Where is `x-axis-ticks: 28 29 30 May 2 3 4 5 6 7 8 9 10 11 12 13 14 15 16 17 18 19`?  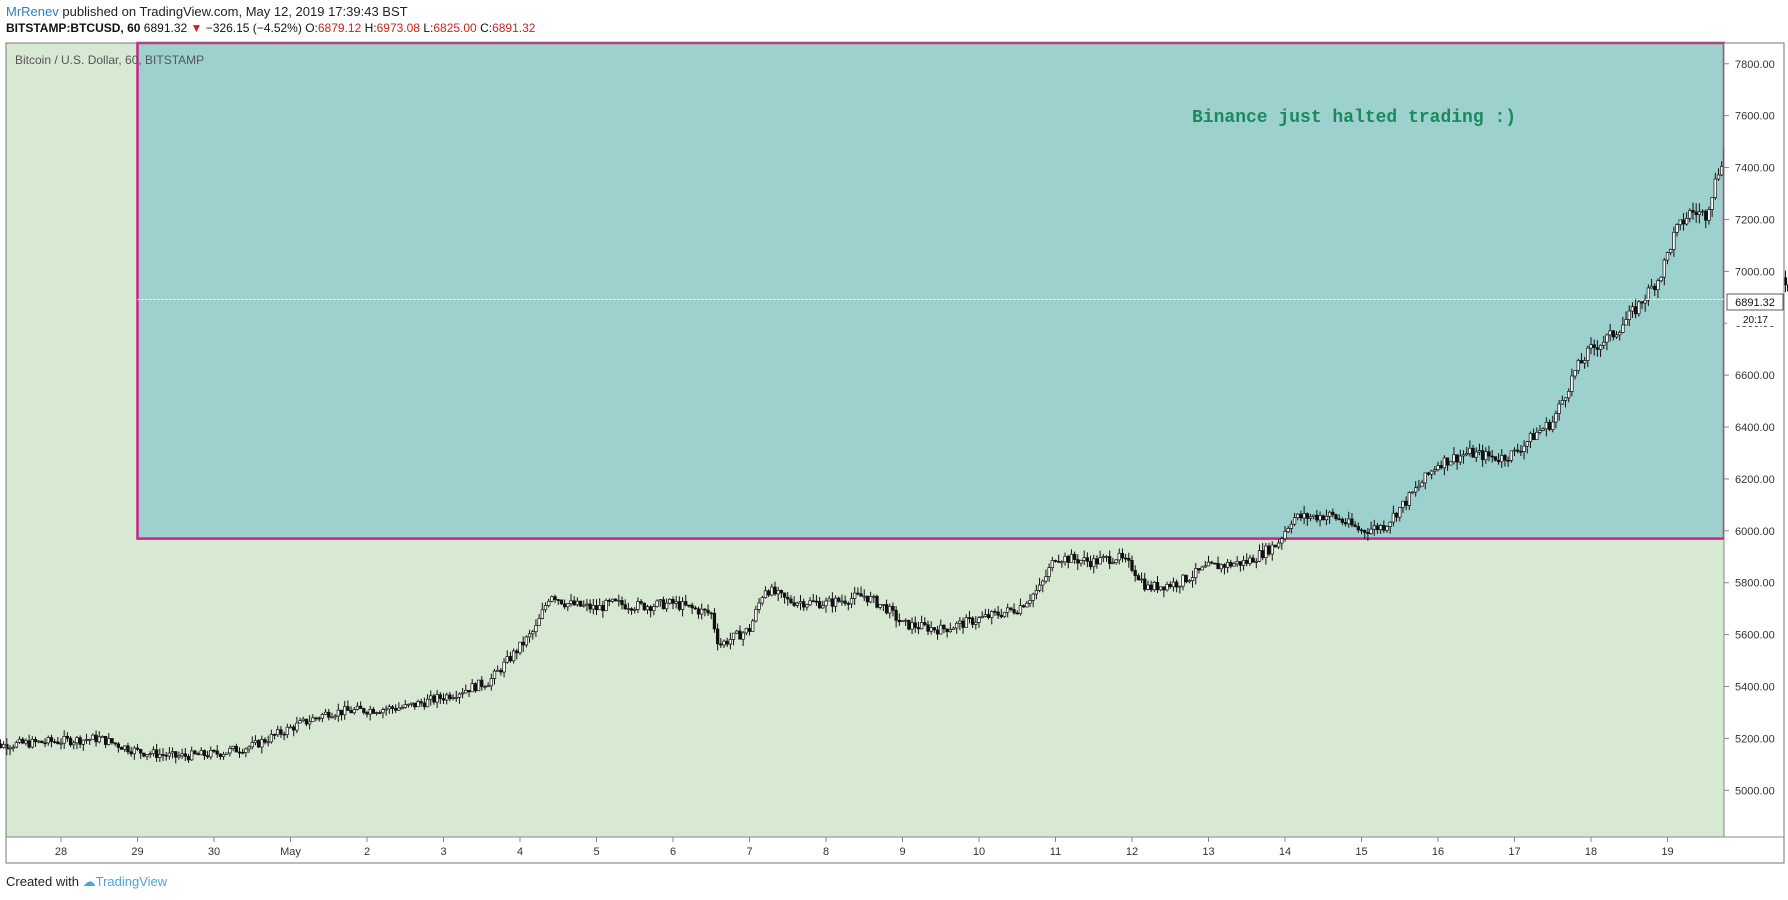
x-axis-ticks: 28 29 30 May 2 3 4 5 6 7 8 9 10 11 12 13 14 15 16 17 18 19 is located at coordinates (864, 847).